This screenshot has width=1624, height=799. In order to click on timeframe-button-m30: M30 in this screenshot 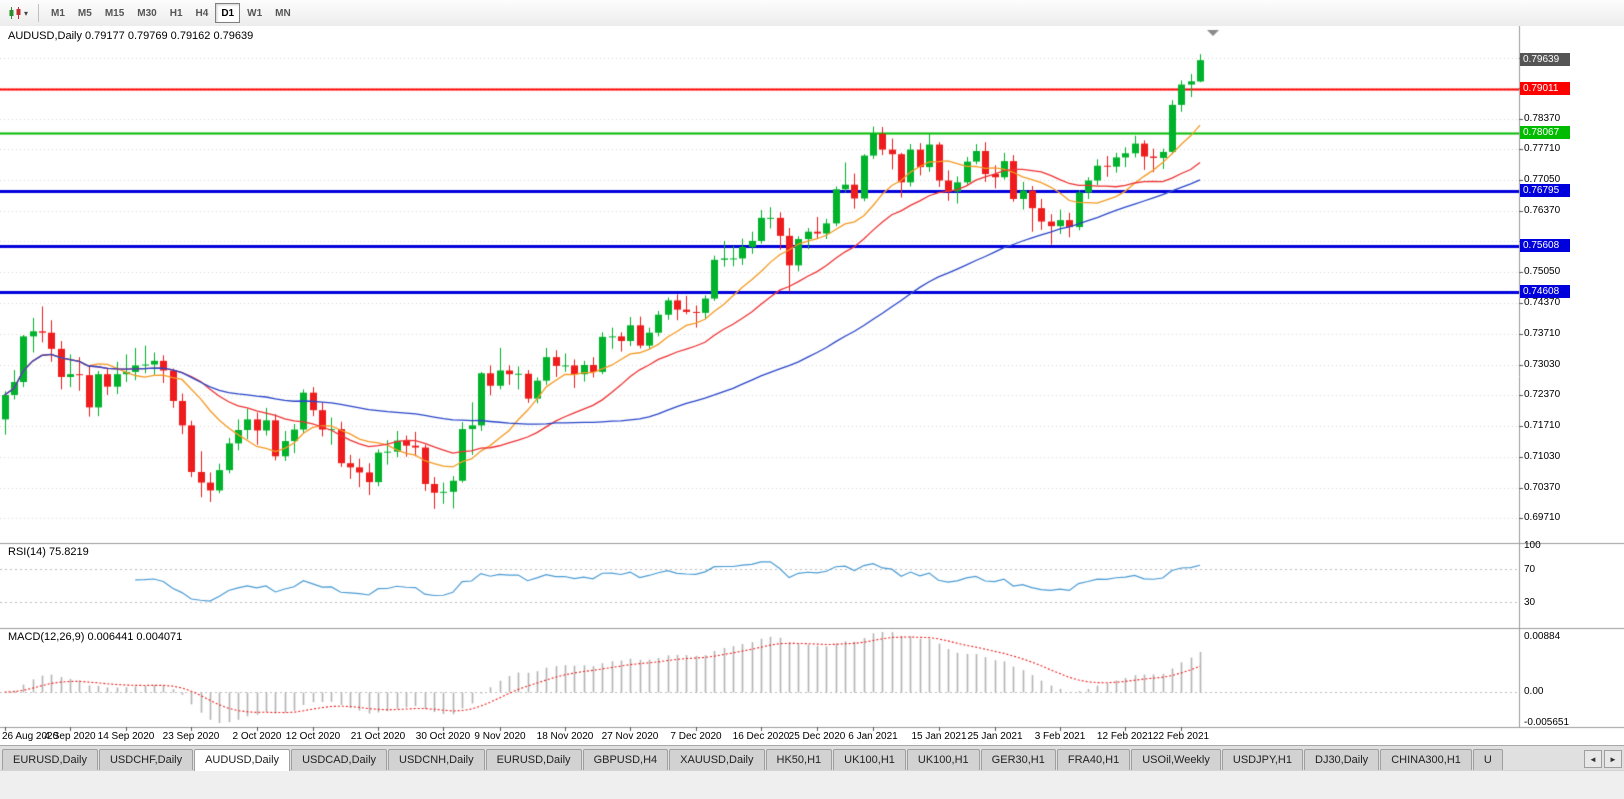, I will do `click(146, 13)`.